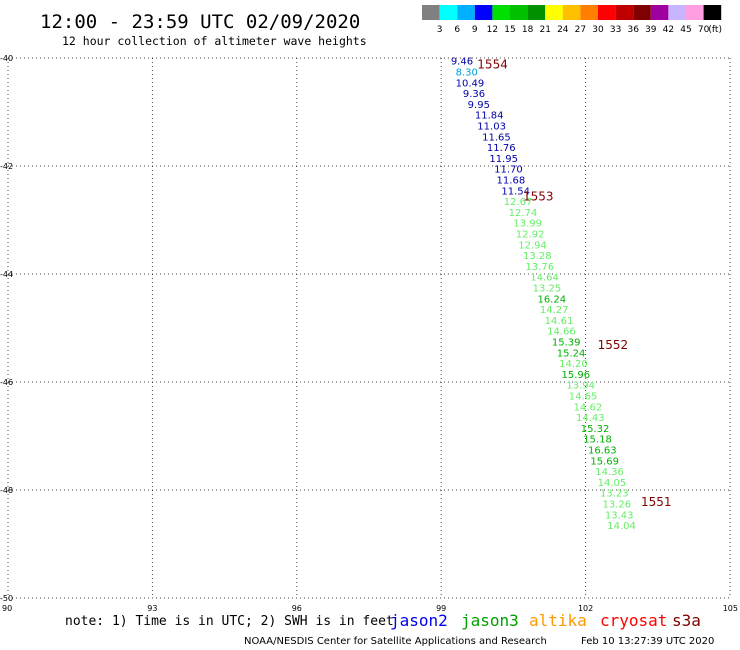 The image size is (740, 650). I want to click on x-tick-label: 102, so click(585, 608).